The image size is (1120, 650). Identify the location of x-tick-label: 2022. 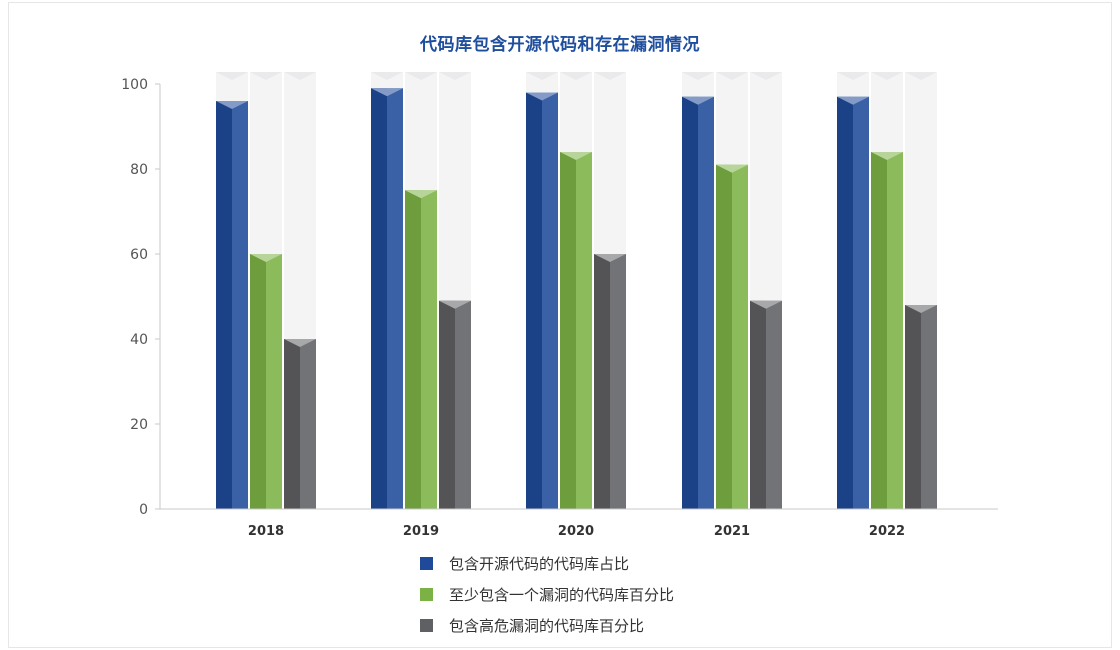
(887, 531).